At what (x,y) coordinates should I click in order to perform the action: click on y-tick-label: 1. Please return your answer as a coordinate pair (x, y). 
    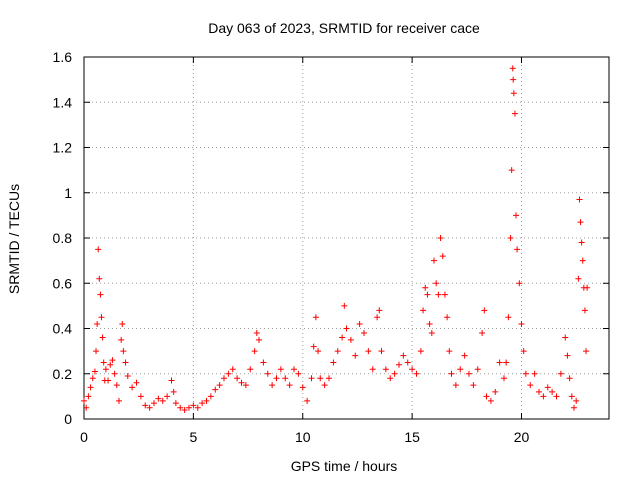
    Looking at the image, I should click on (68, 193).